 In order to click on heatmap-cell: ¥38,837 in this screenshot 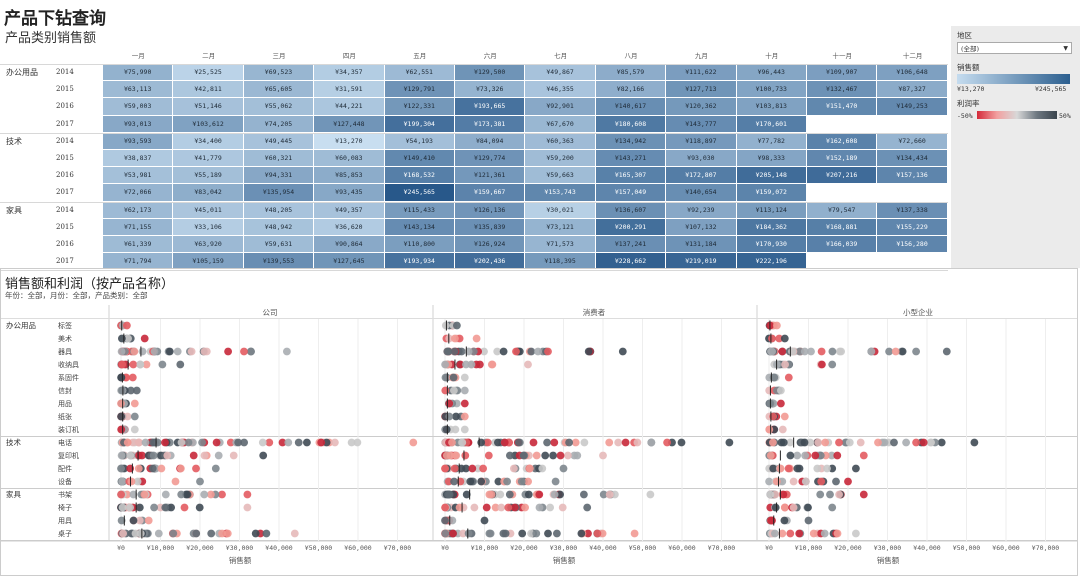, I will do `click(138, 159)`.